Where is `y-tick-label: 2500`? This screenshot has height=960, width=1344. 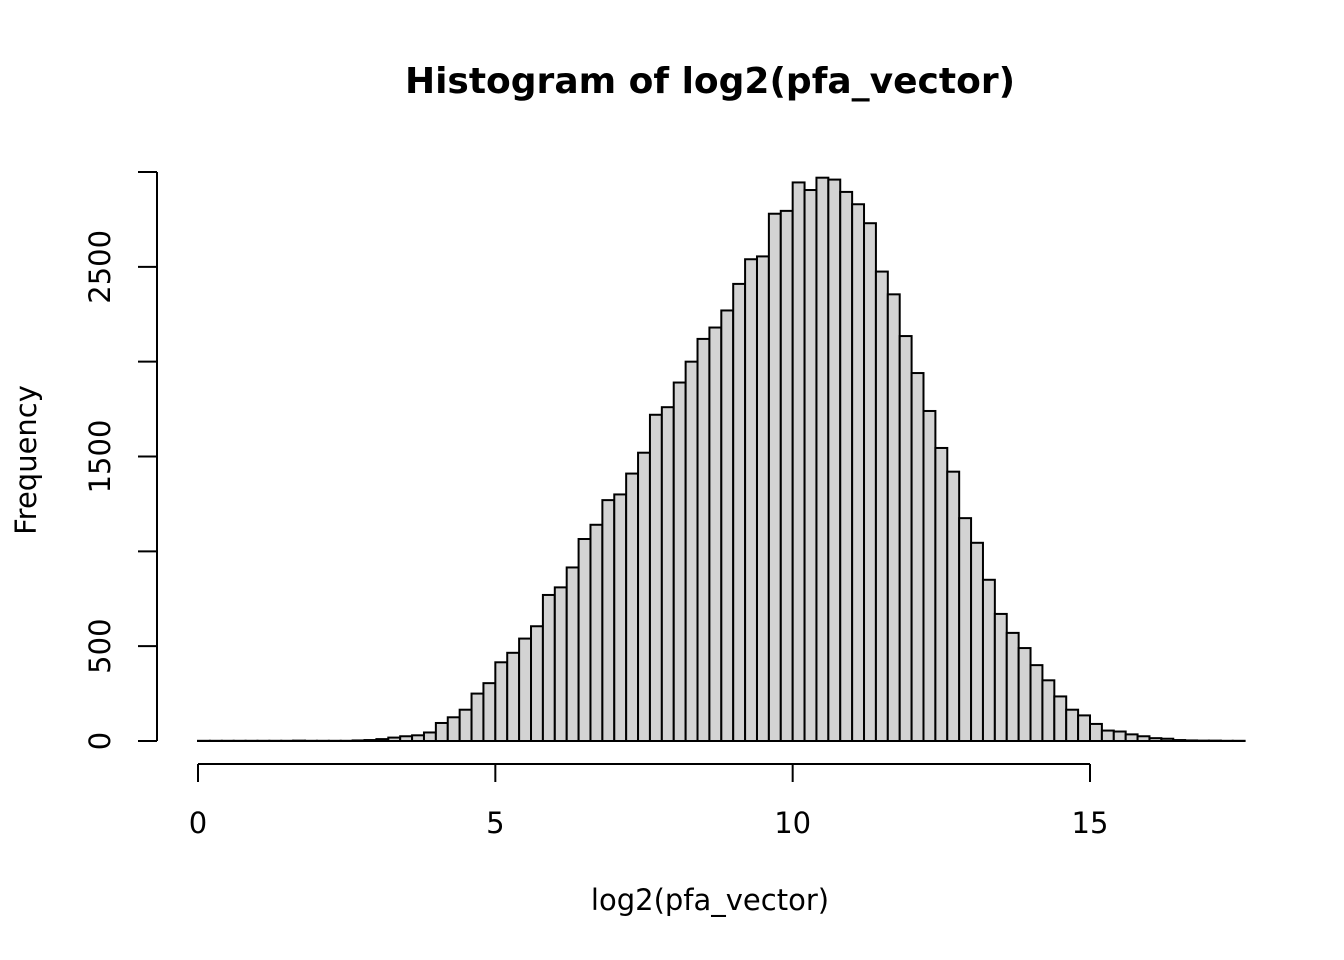
y-tick-label: 2500 is located at coordinates (100, 267).